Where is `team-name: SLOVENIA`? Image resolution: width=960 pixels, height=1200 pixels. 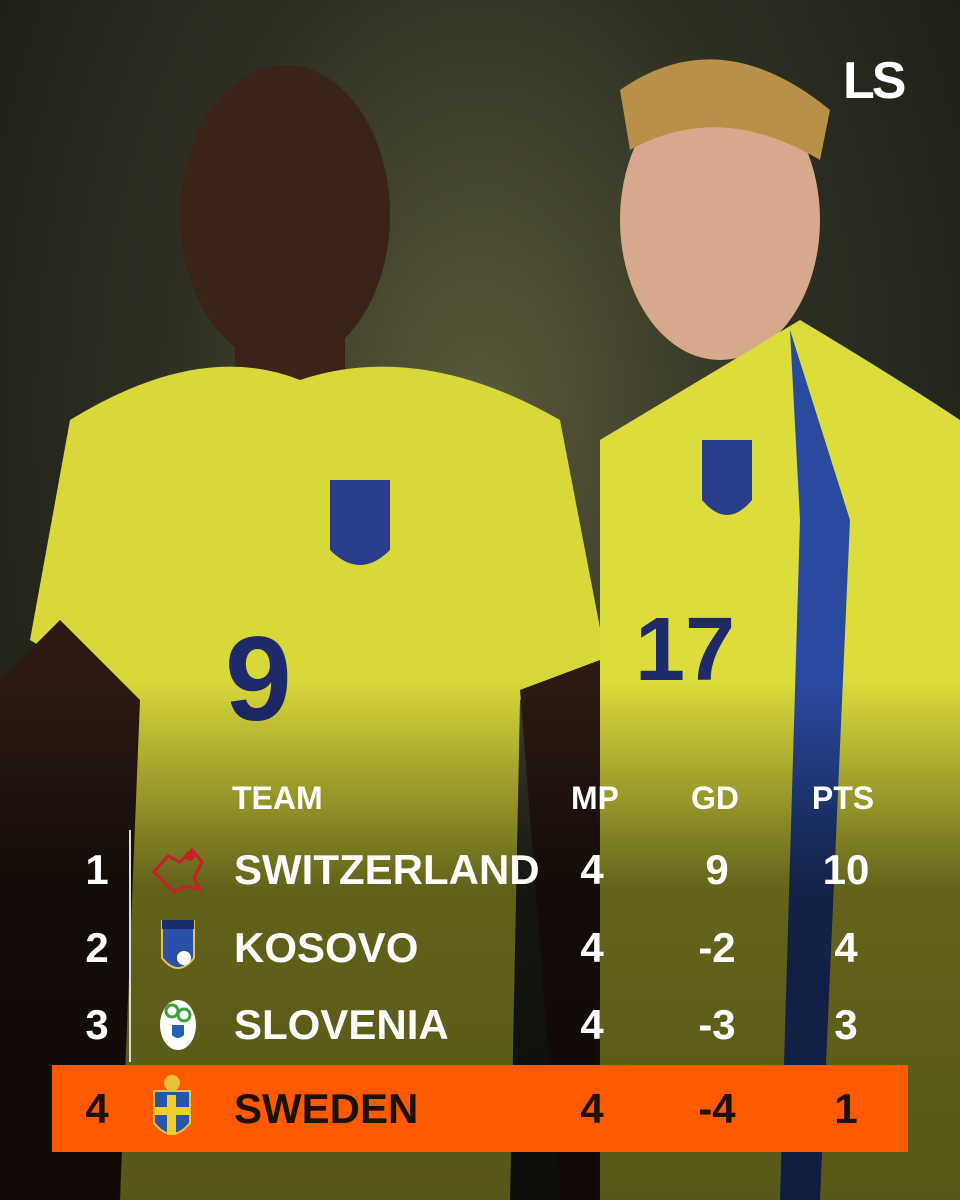 team-name: SLOVENIA is located at coordinates (341, 1024).